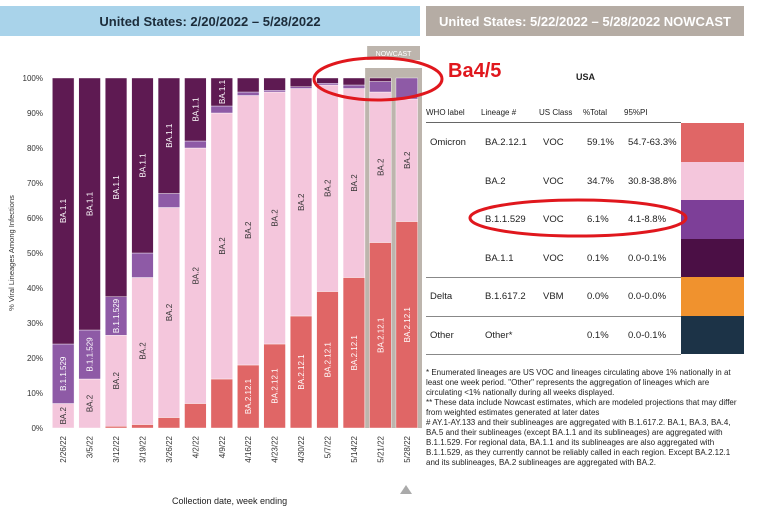 The width and height of the screenshot is (766, 506). What do you see at coordinates (90, 446) in the screenshot?
I see `x-tick-label: 3/5/22` at bounding box center [90, 446].